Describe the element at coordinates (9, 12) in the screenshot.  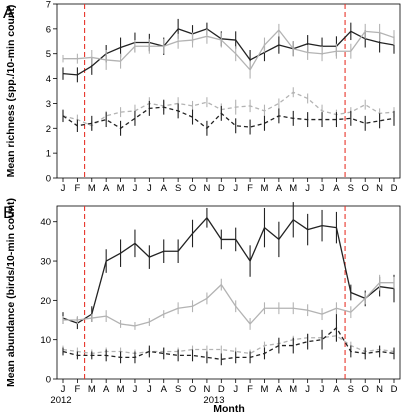
I see `panel-a-letter: A` at that location.